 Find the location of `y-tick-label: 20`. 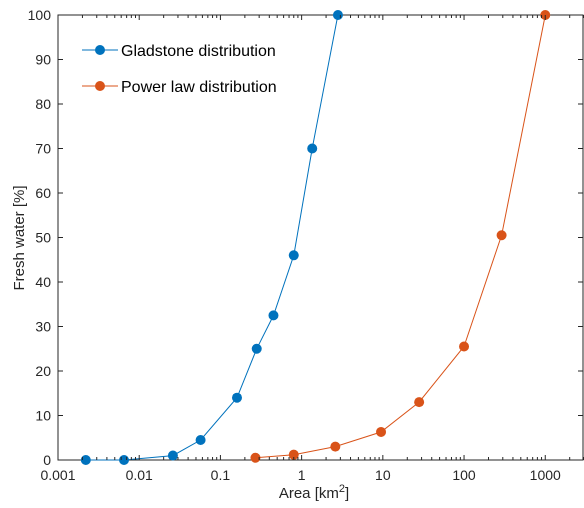

y-tick-label: 20 is located at coordinates (43, 371).